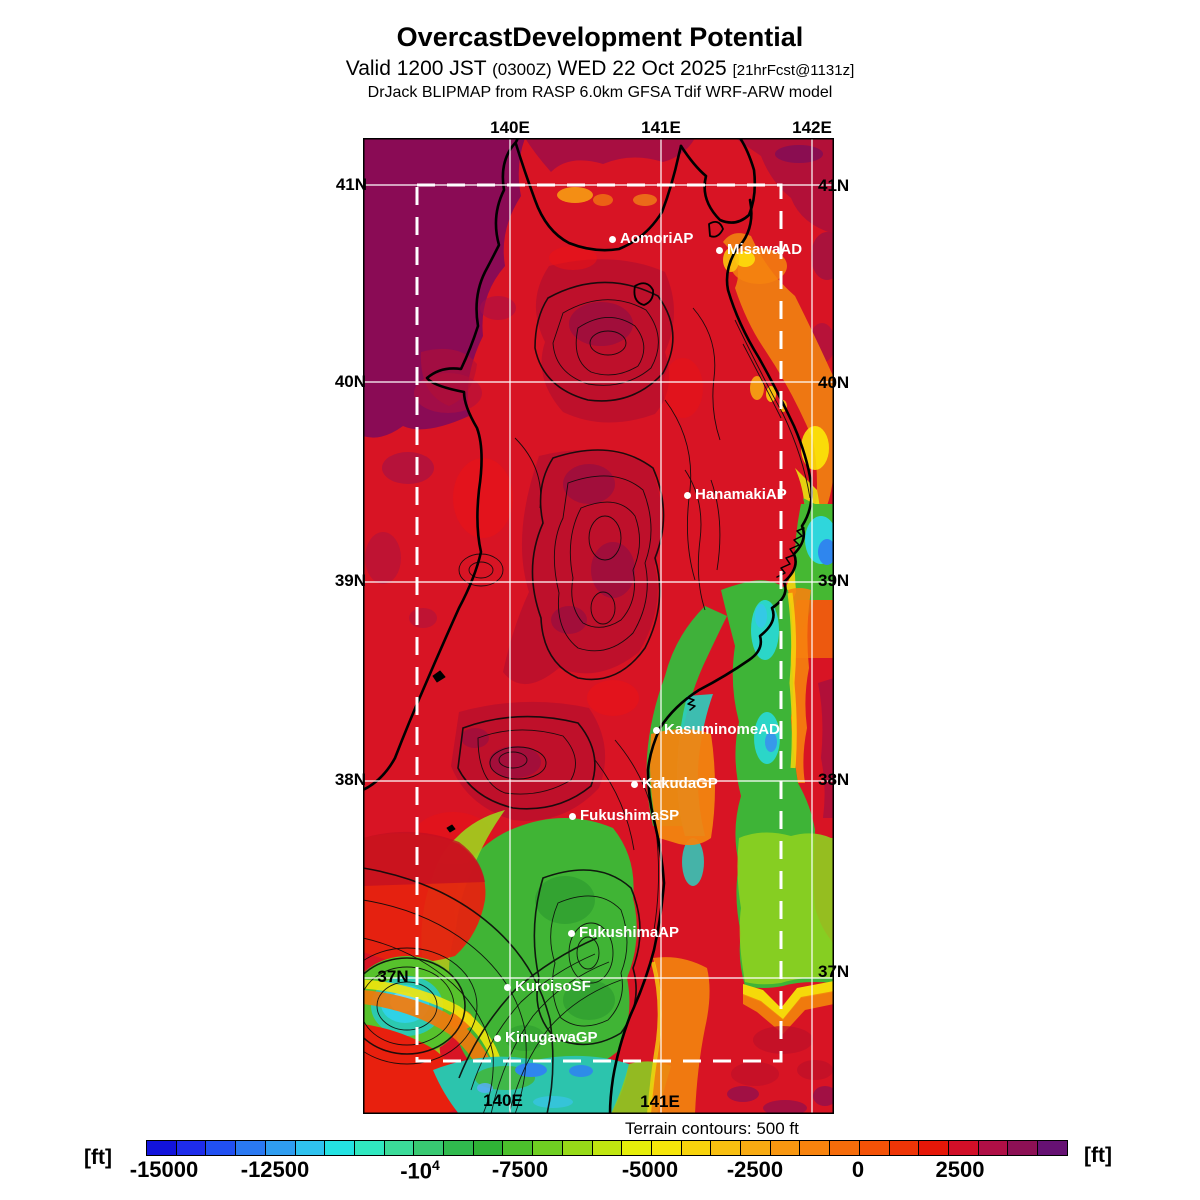  What do you see at coordinates (416, 68) in the screenshot?
I see `valid-time: Valid 1200 JST` at bounding box center [416, 68].